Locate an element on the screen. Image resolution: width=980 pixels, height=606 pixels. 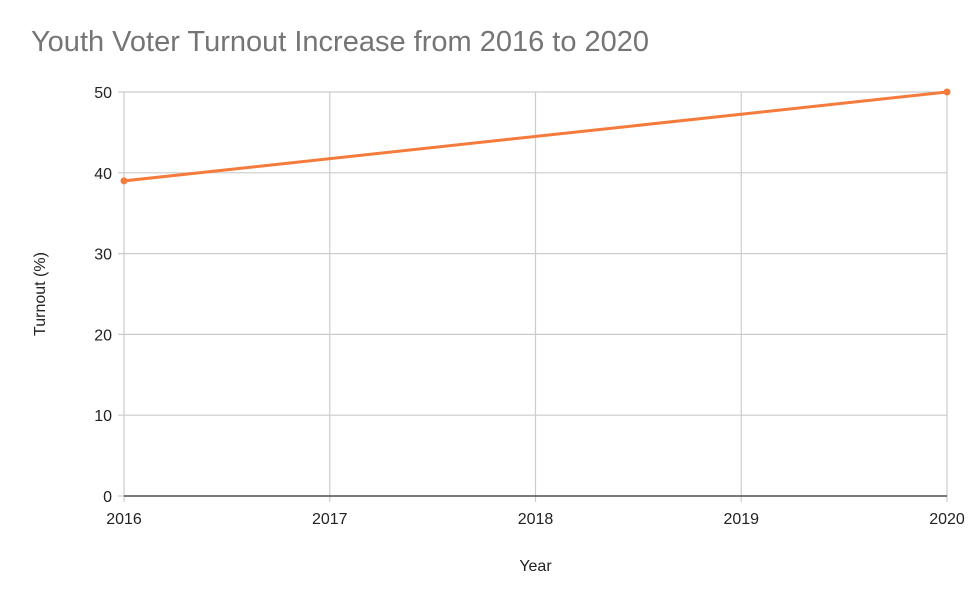
y-tick-label: 30 is located at coordinates (103, 255).